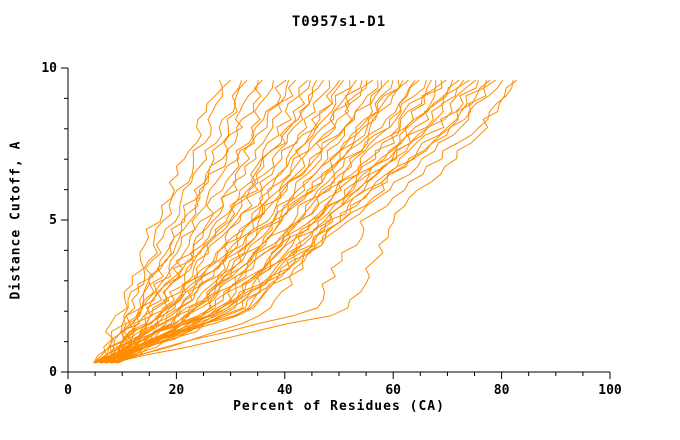 This screenshot has width=680, height=440. I want to click on y-tick-label: 5, so click(53, 220).